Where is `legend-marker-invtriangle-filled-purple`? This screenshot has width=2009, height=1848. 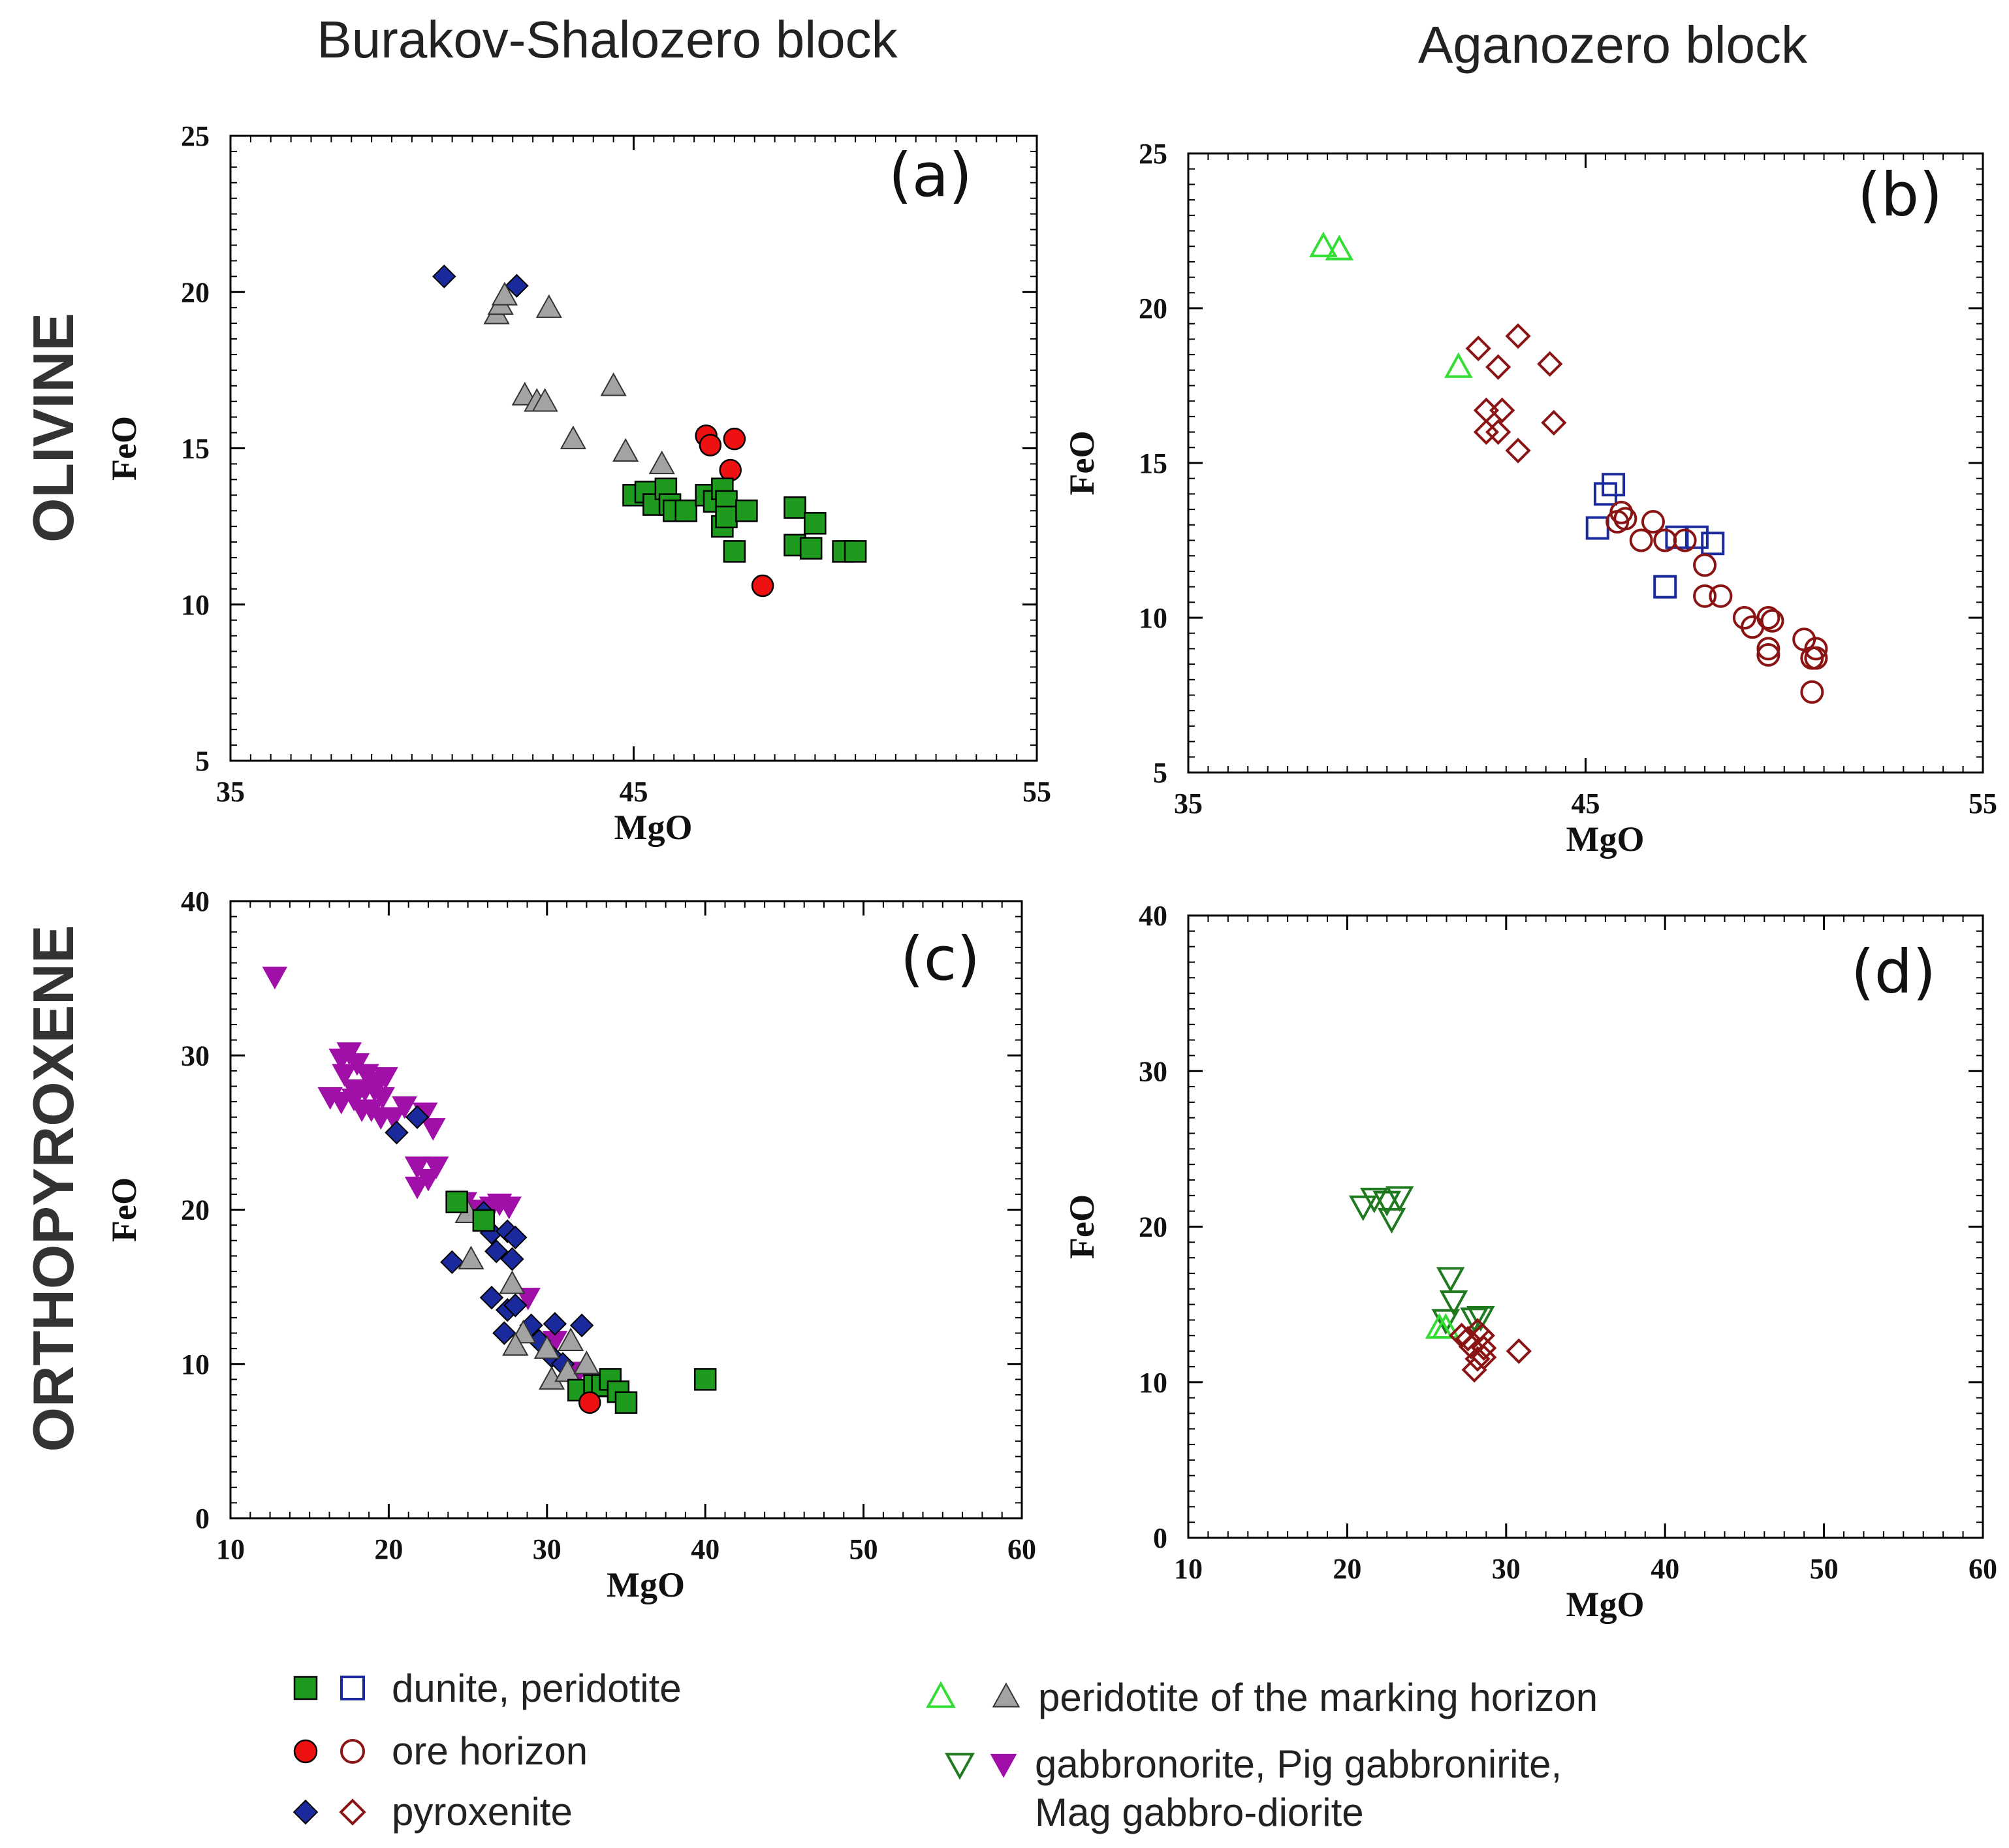 legend-marker-invtriangle-filled-purple is located at coordinates (1003, 1765).